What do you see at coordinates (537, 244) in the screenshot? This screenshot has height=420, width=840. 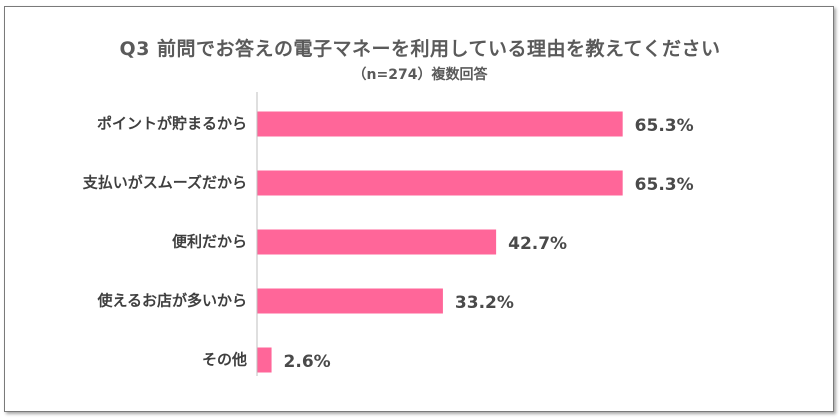 I see `value-label: 42.7%` at bounding box center [537, 244].